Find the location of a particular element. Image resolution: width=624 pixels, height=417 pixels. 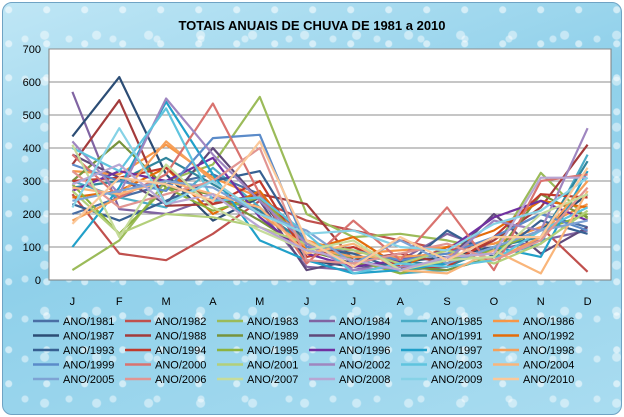

x-tick-label: D is located at coordinates (588, 302).